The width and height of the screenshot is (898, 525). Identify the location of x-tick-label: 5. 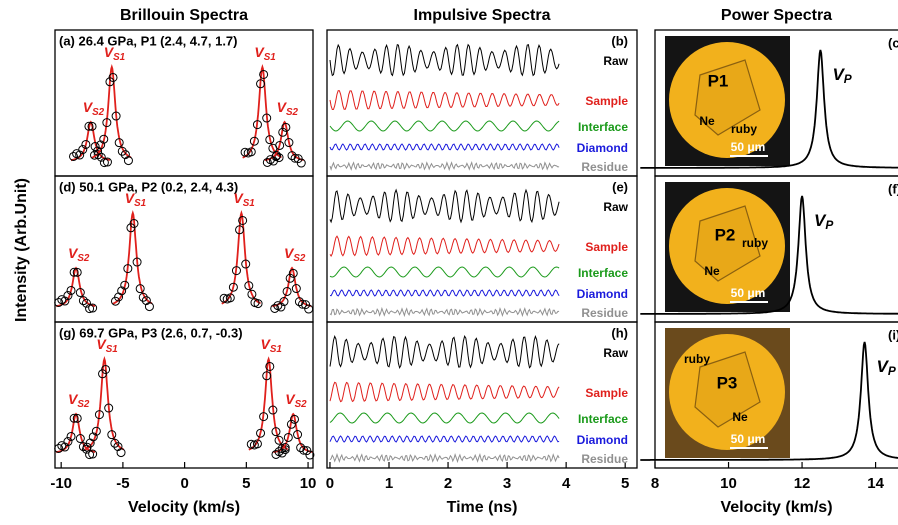
(246, 483).